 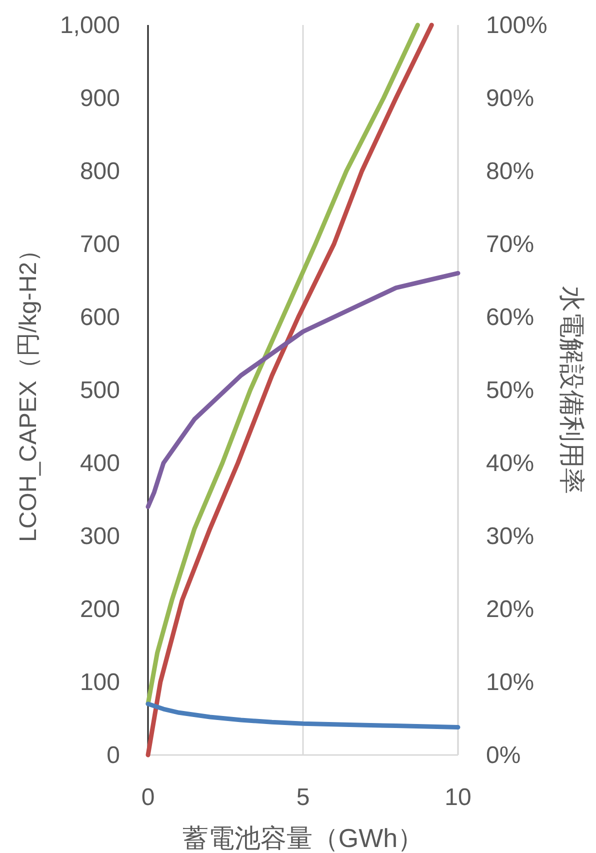 What do you see at coordinates (100, 317) in the screenshot?
I see `y-tick-label: 600` at bounding box center [100, 317].